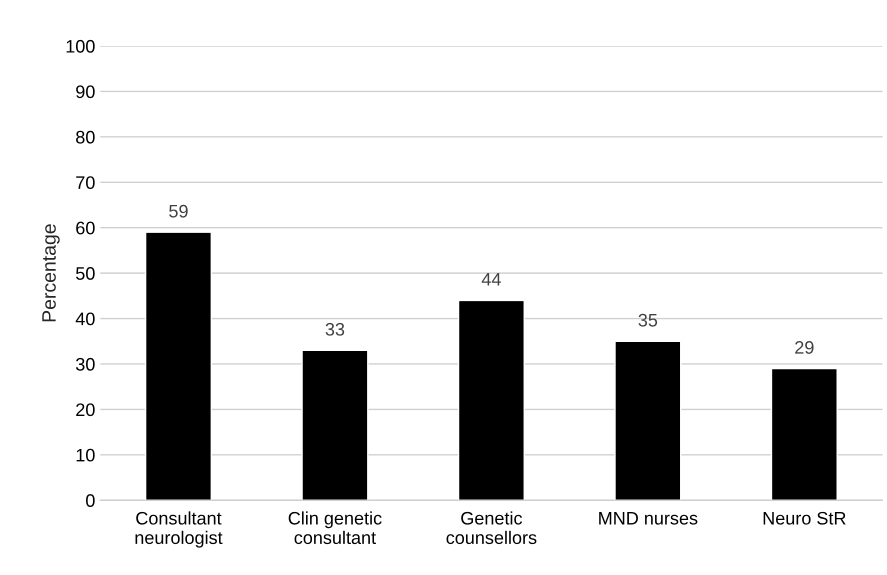 This screenshot has width=887, height=575. I want to click on x-tick-label: Neuro StR, so click(805, 518).